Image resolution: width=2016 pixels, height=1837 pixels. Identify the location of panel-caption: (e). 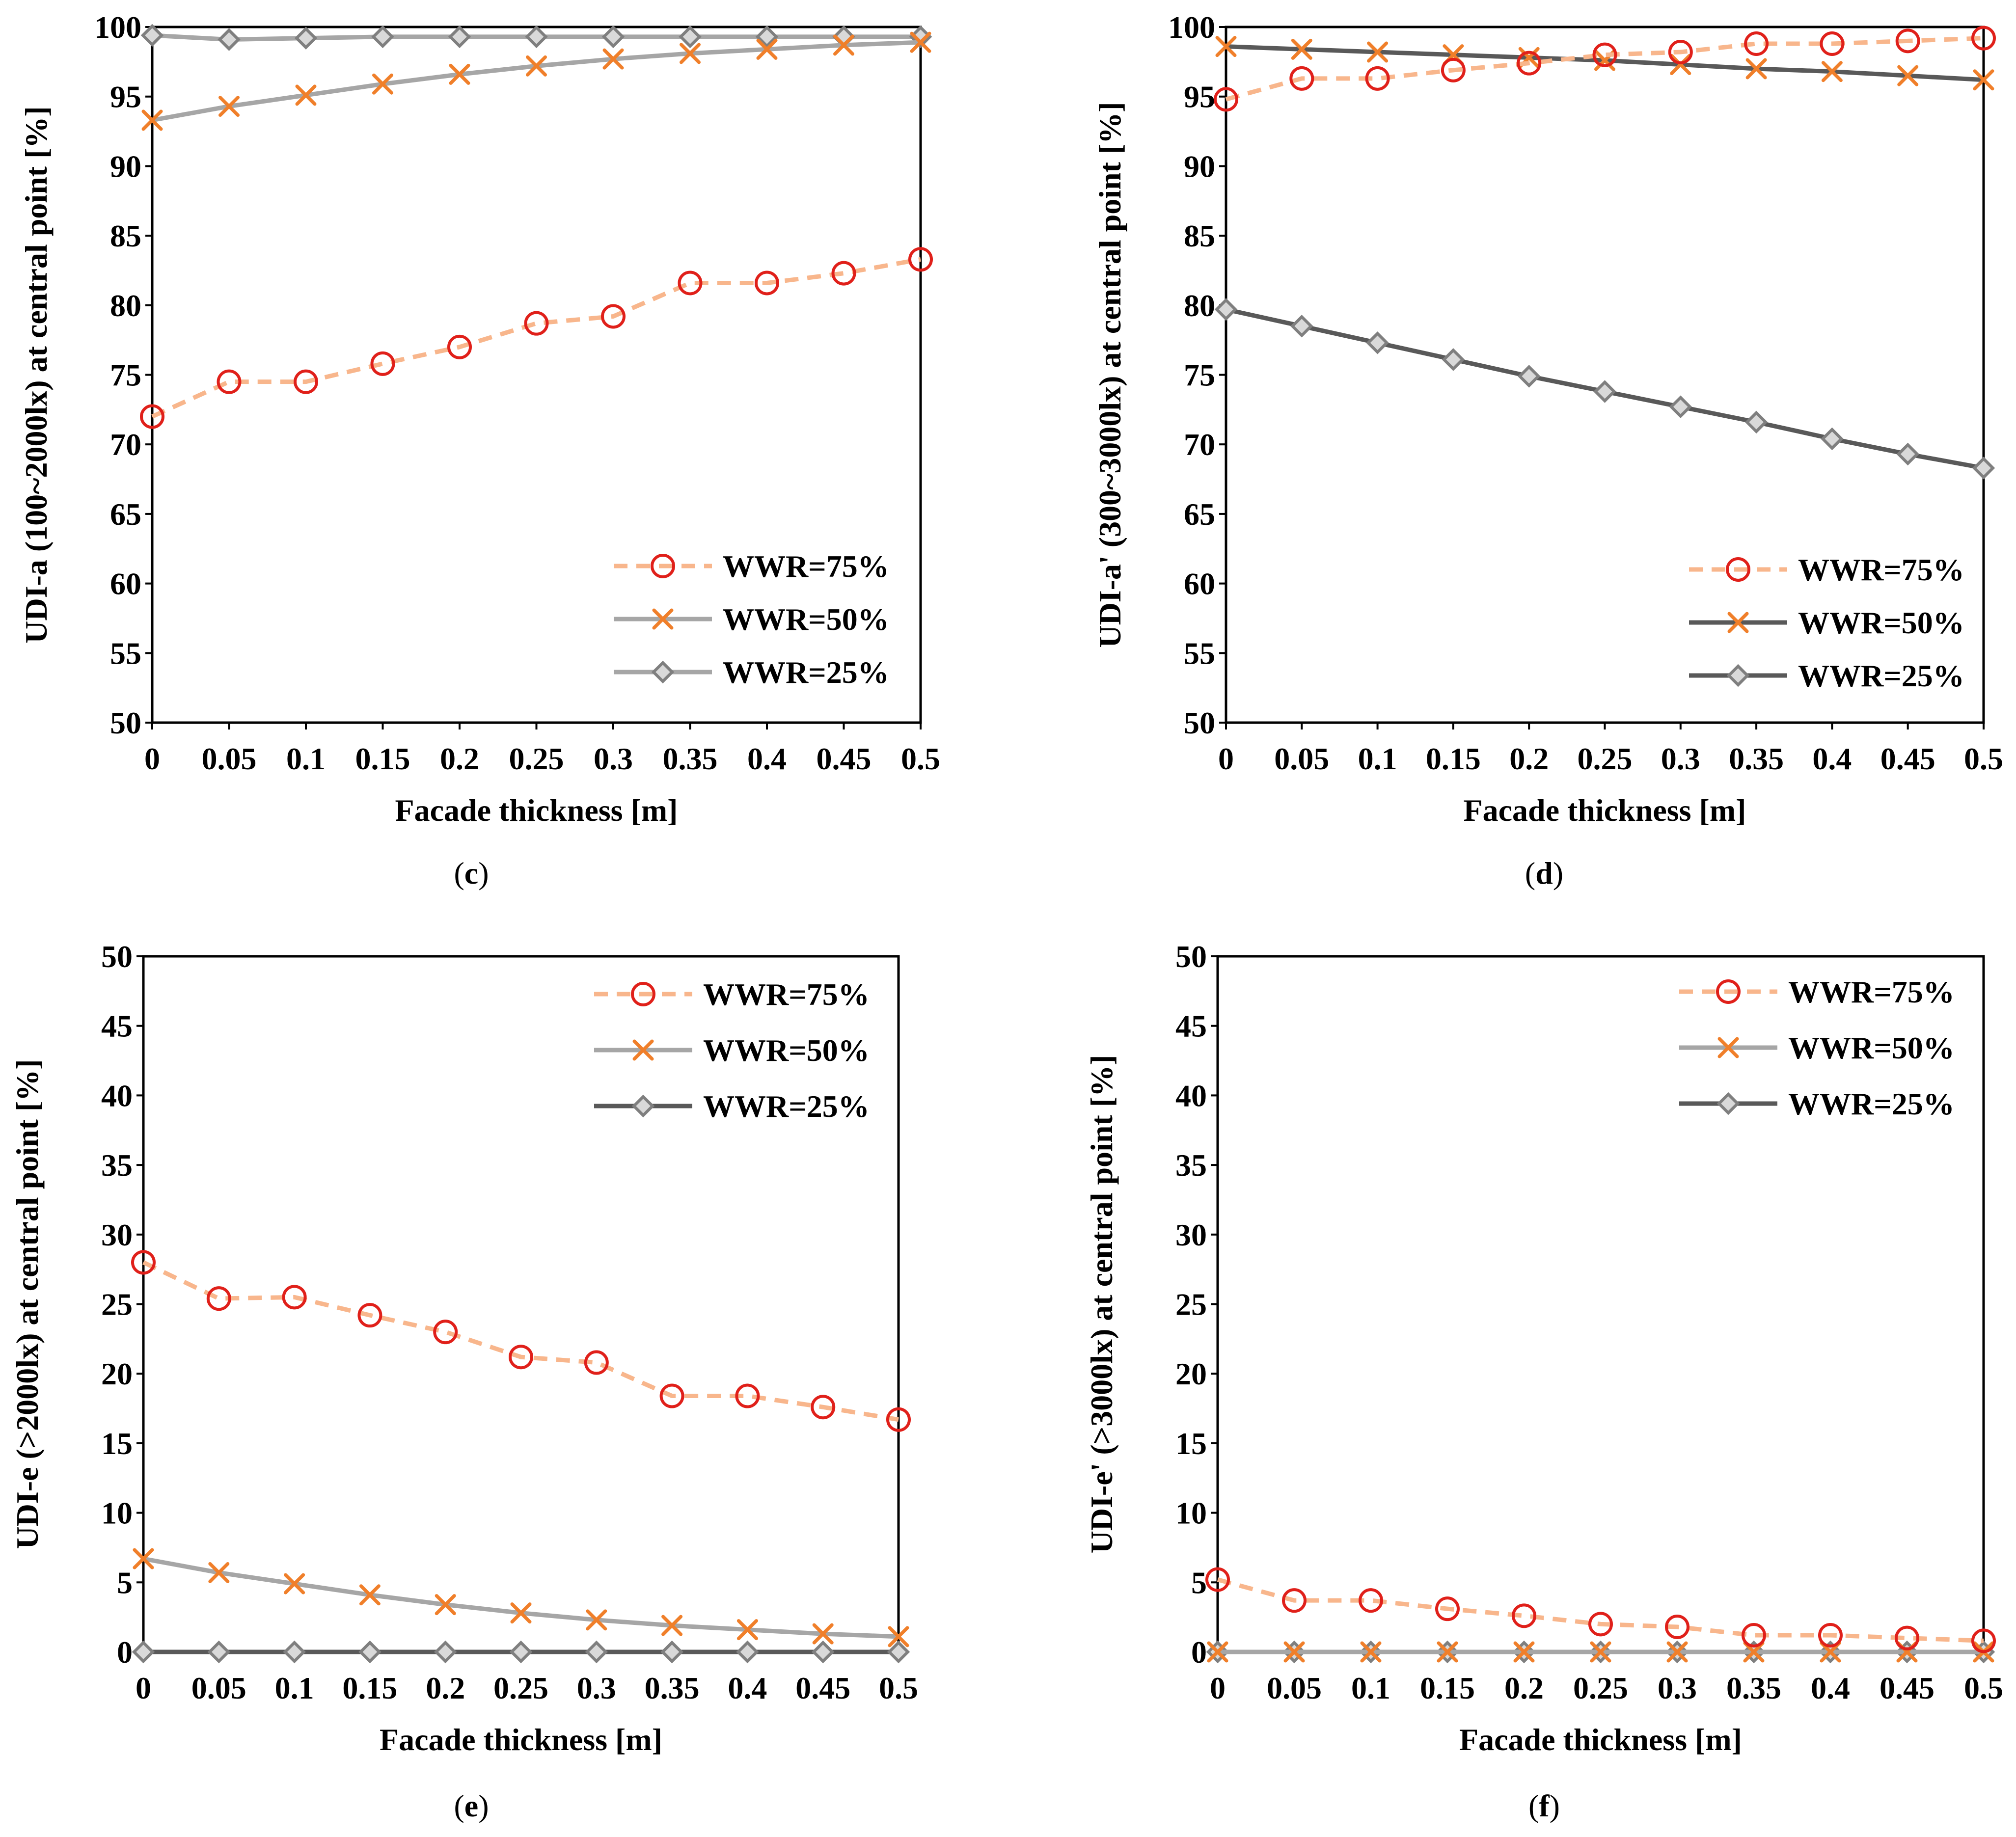
(472, 1805).